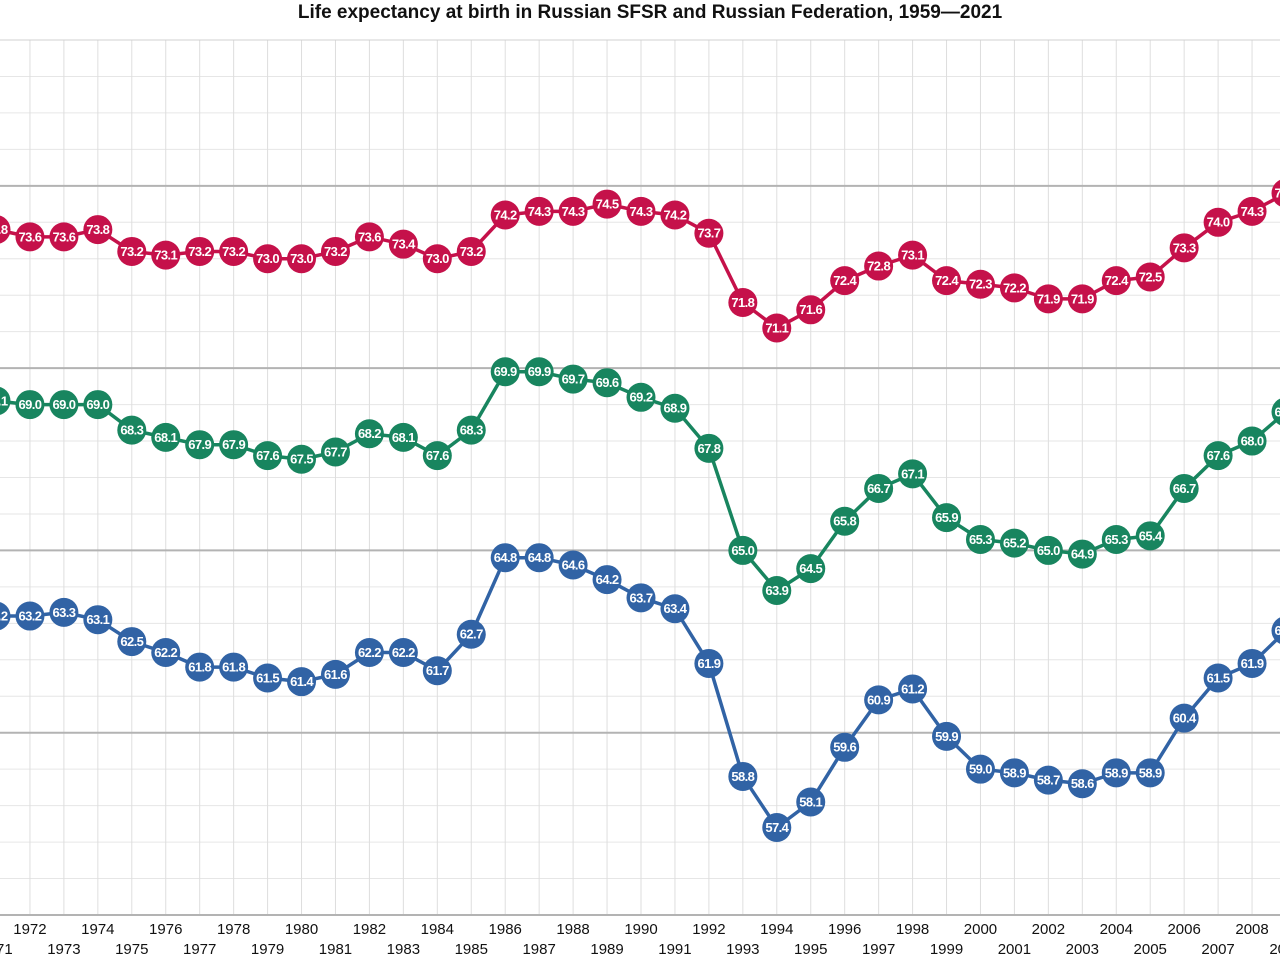 This screenshot has width=1280, height=960. I want to click on value-label: 59.0, so click(980, 769).